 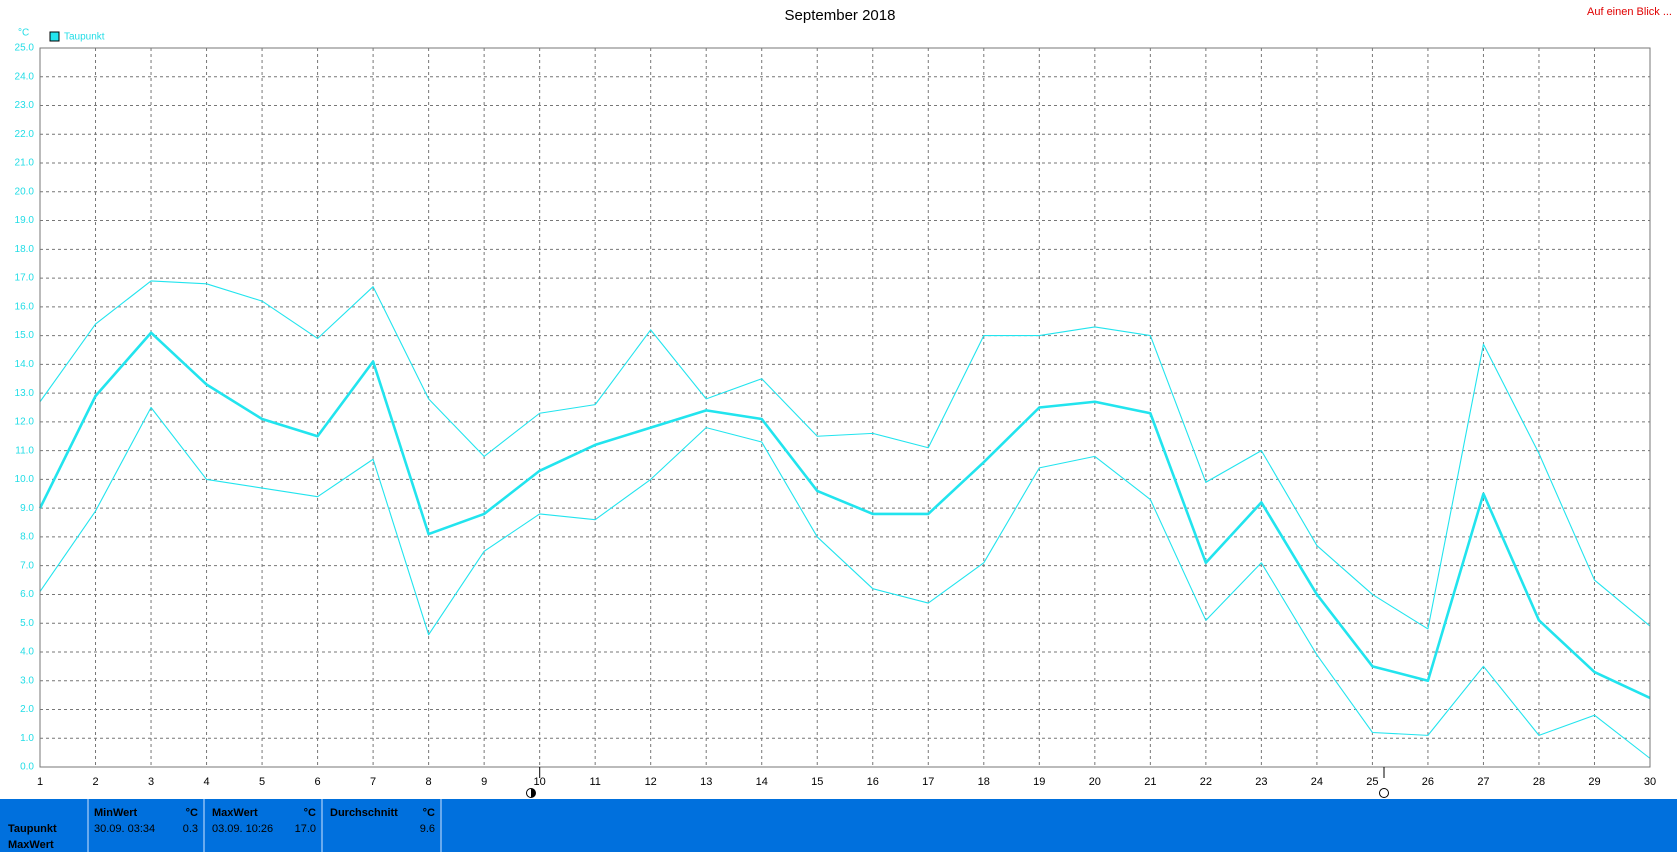 I want to click on x-tick-label: 3, so click(x=151, y=782).